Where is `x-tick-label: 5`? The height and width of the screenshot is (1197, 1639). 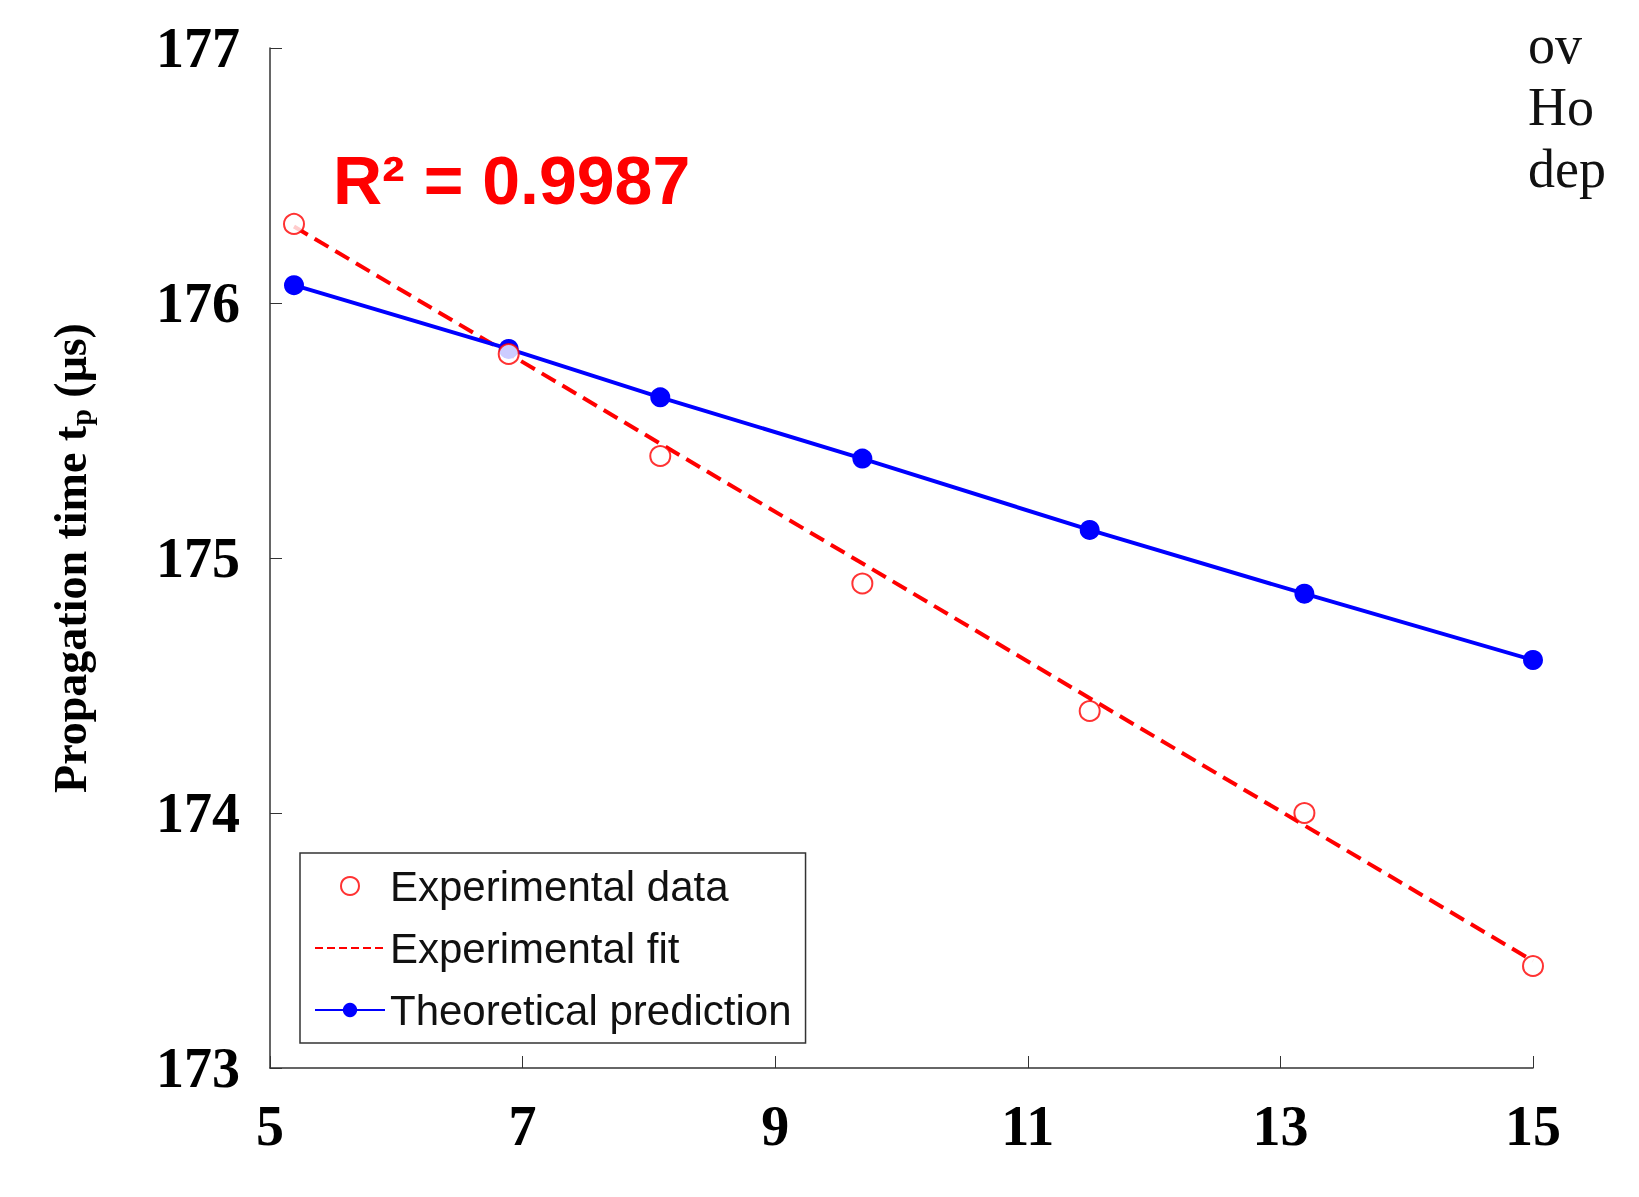 x-tick-label: 5 is located at coordinates (270, 1126).